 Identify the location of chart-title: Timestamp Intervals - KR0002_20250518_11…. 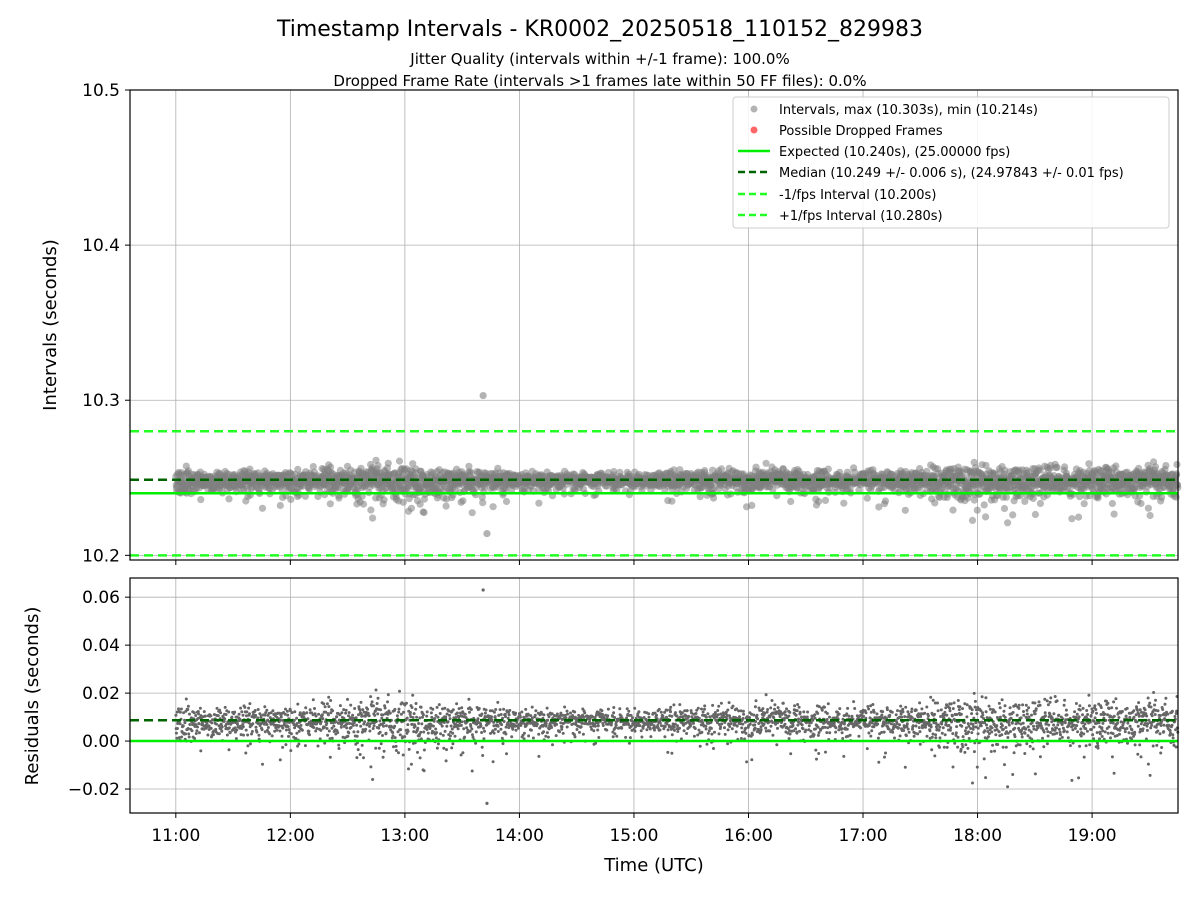
(599, 29).